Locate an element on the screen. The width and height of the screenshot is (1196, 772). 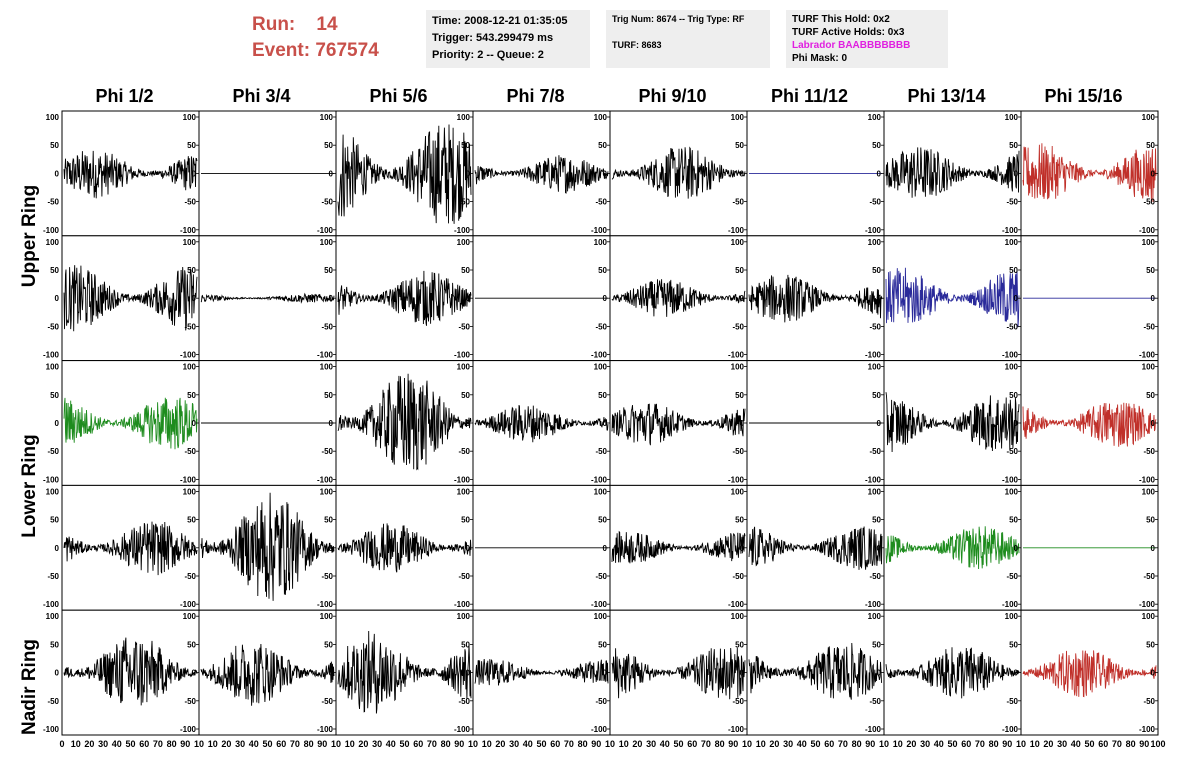
x-tick-label: 50 is located at coordinates (541, 744).